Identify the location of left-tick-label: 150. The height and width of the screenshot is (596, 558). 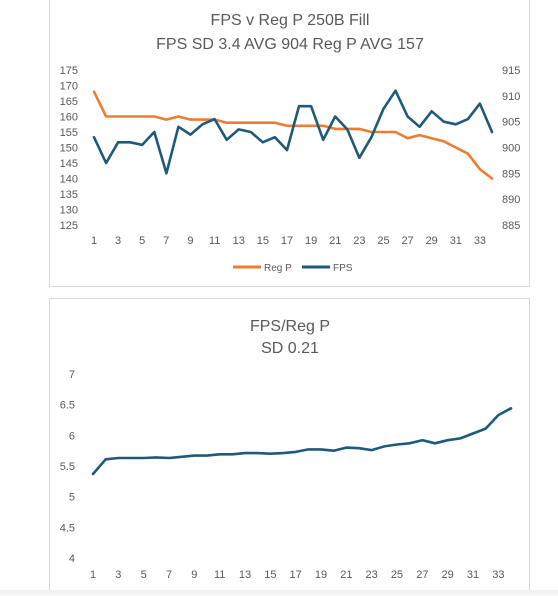
(69, 149).